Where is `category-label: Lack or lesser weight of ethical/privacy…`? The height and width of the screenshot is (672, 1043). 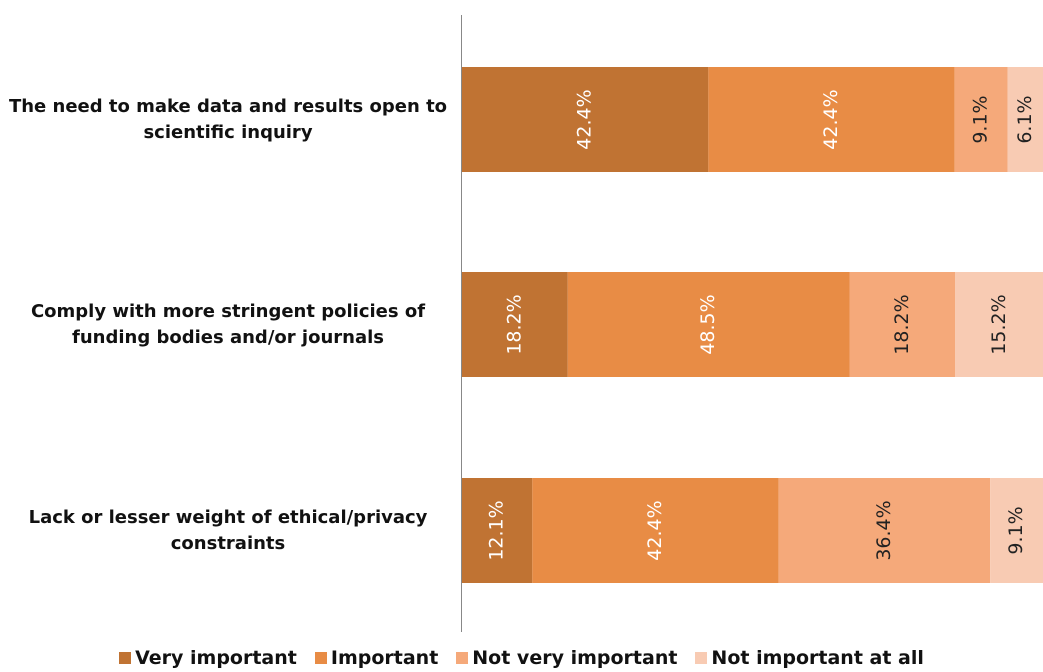
category-label: Lack or lesser weight of ethical/privacy… is located at coordinates (228, 530).